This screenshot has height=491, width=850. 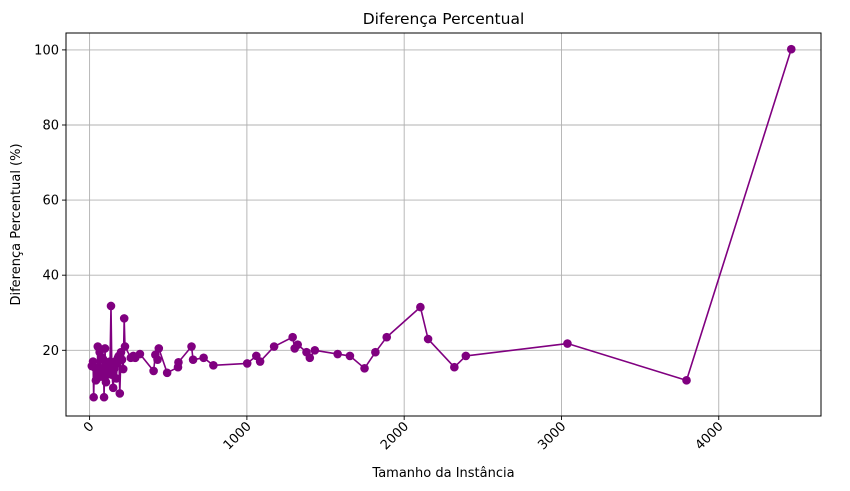 What do you see at coordinates (444, 19) in the screenshot?
I see `chart-title: Diferença Percentual` at bounding box center [444, 19].